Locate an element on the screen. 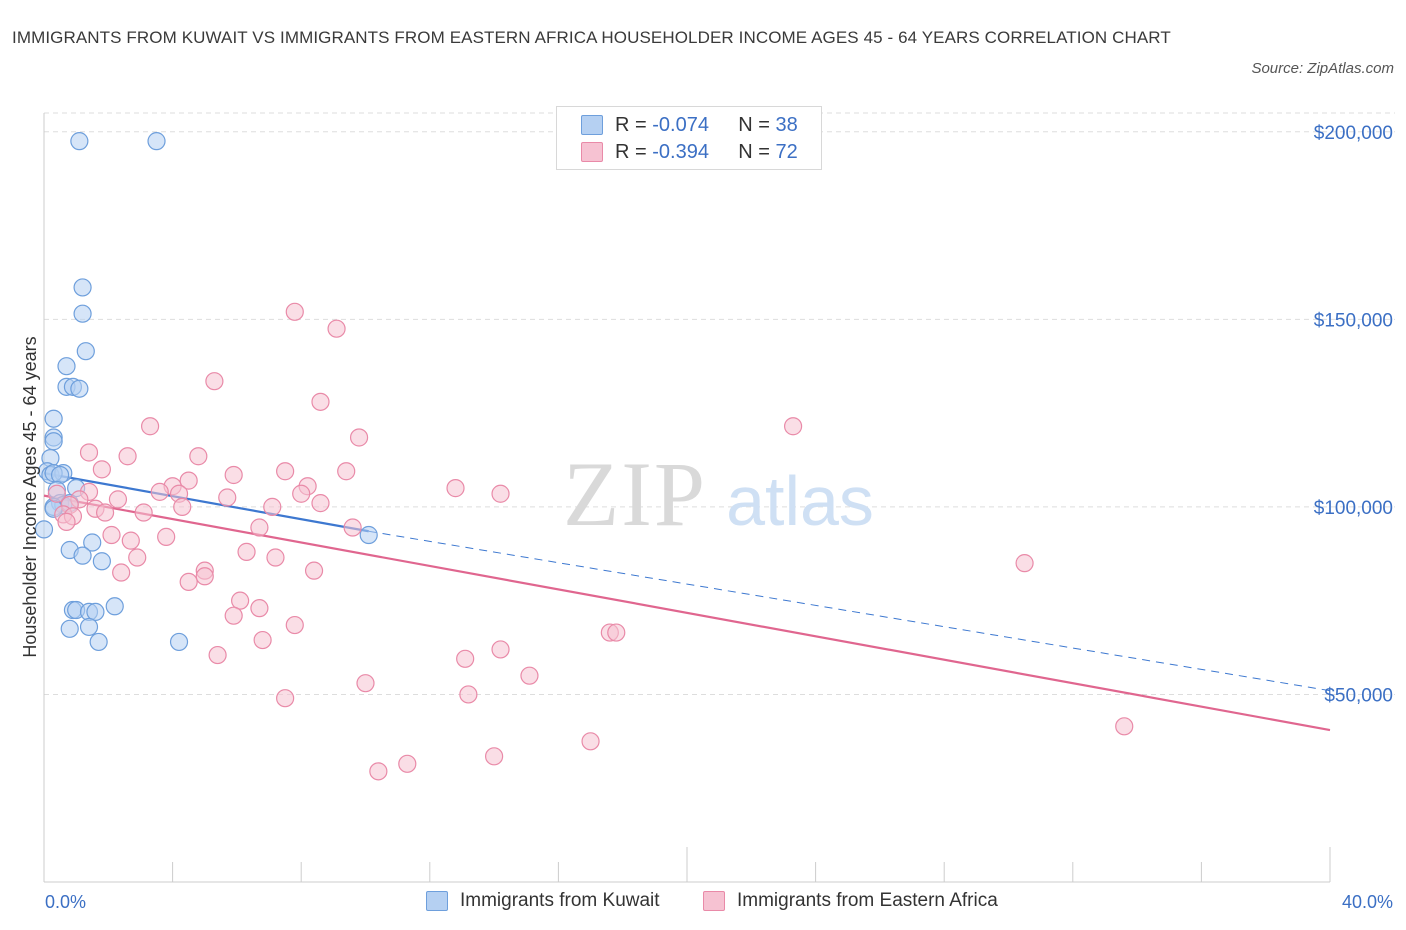 The image size is (1406, 930). x-tick-label: 0.0% is located at coordinates (65, 902).